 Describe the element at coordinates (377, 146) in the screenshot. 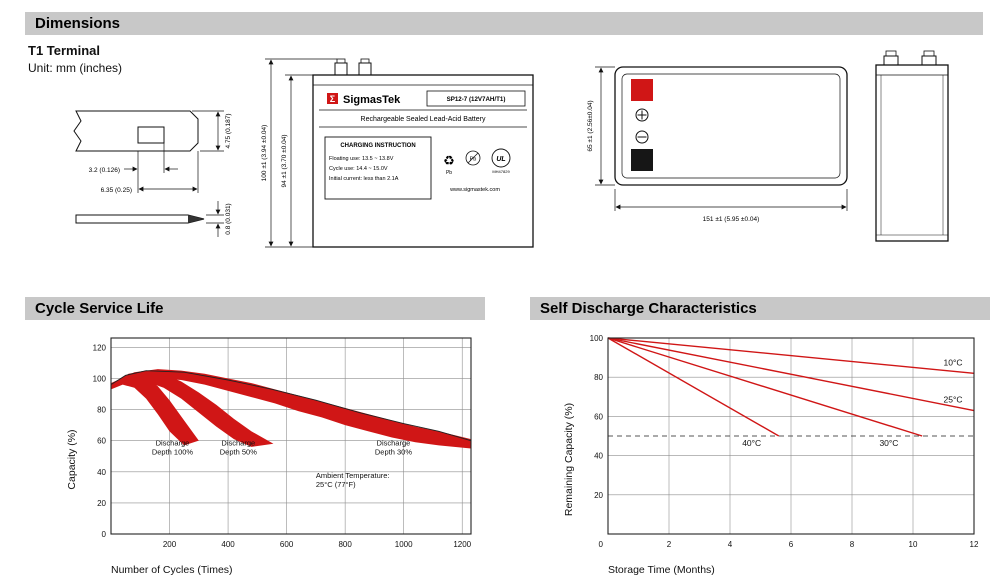

I see `charging-instruction-title: CHARGING INSTRUCTION` at that location.